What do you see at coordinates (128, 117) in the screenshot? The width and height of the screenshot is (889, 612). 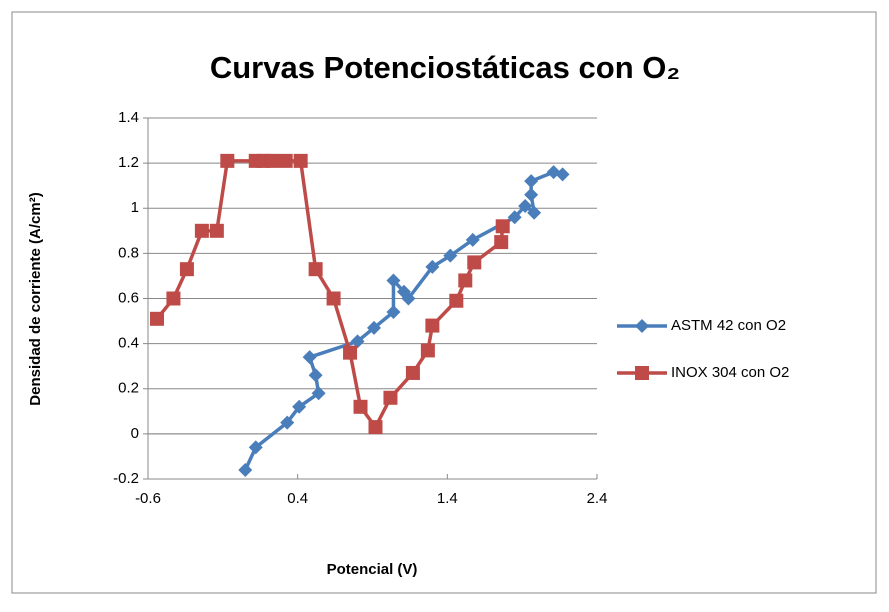 I see `y-tick-label: 1.4` at bounding box center [128, 117].